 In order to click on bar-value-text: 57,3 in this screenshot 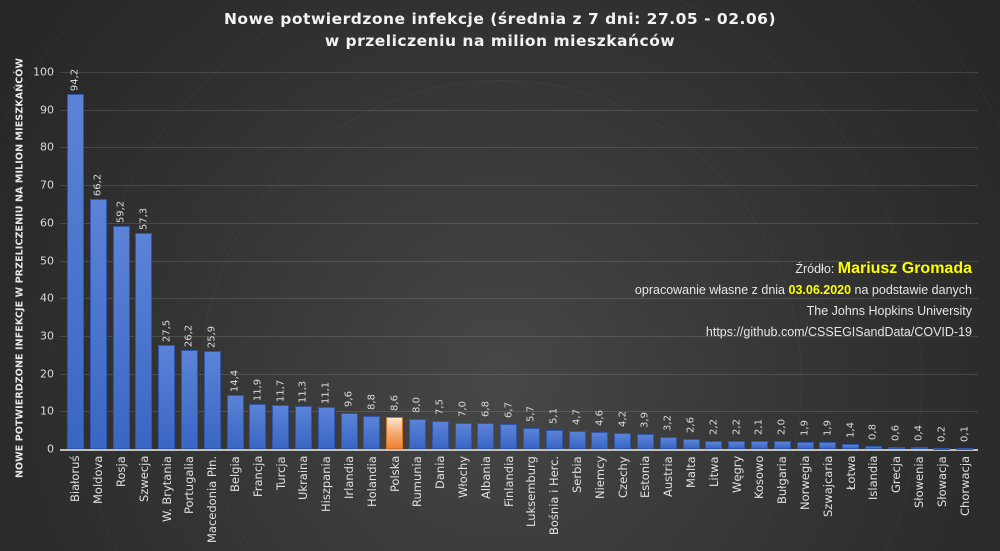, I will do `click(144, 219)`.